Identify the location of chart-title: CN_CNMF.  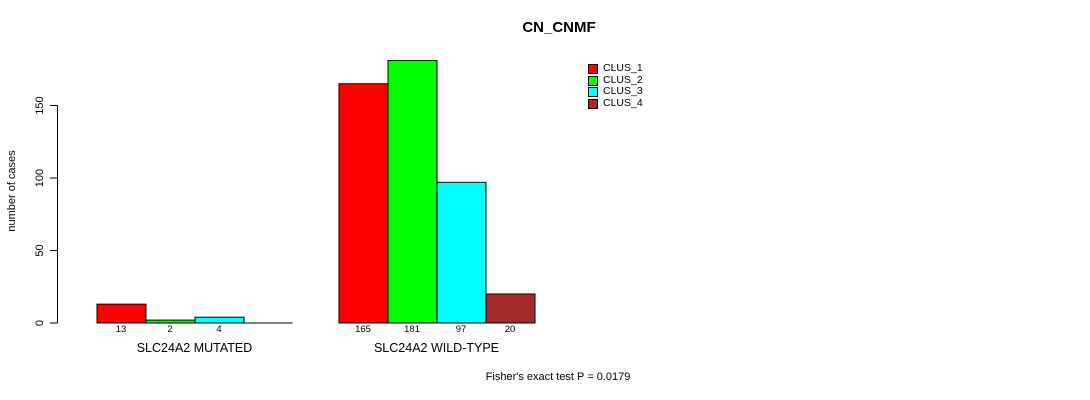
(559, 27).